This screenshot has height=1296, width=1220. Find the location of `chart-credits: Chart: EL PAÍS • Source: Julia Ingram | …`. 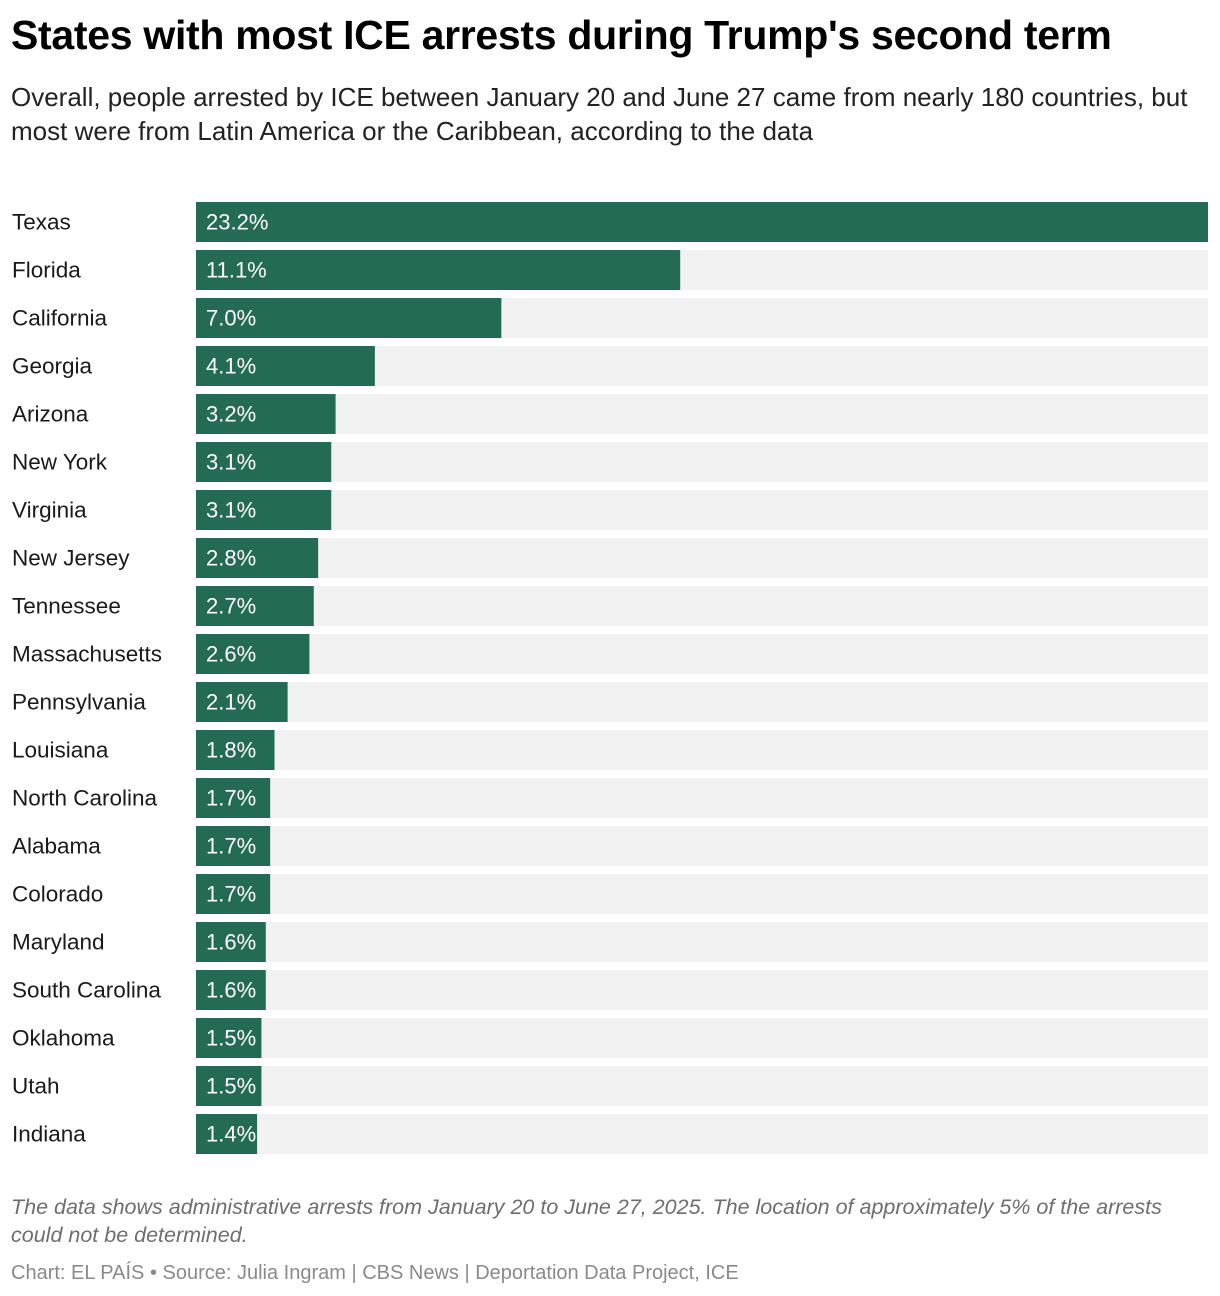

chart-credits: Chart: EL PAÍS • Source: Julia Ingram | … is located at coordinates (375, 1273).